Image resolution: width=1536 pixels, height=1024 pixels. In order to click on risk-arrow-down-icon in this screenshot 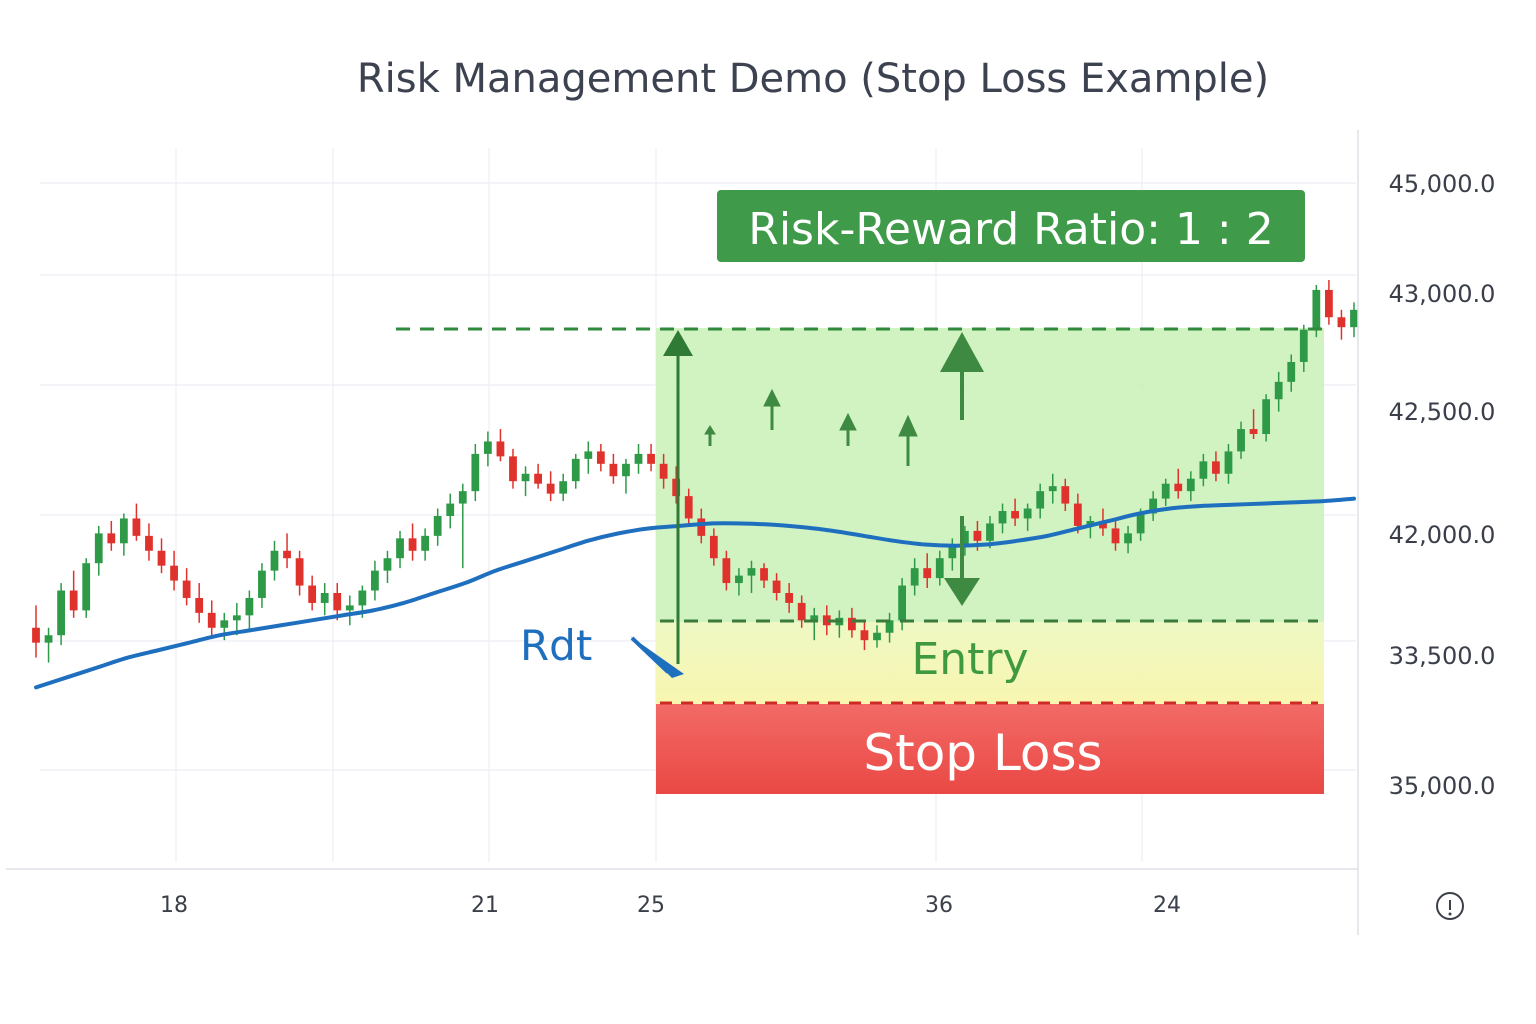, I will do `click(962, 592)`.